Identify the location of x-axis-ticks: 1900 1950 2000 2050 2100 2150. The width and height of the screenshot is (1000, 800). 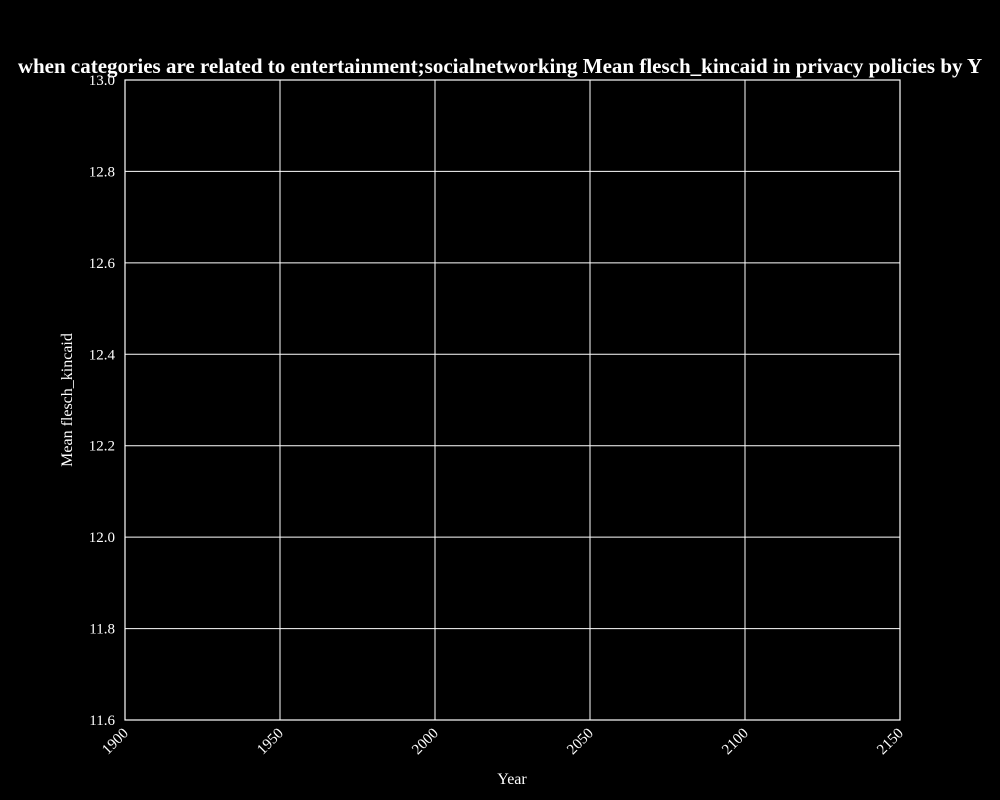
(503, 742).